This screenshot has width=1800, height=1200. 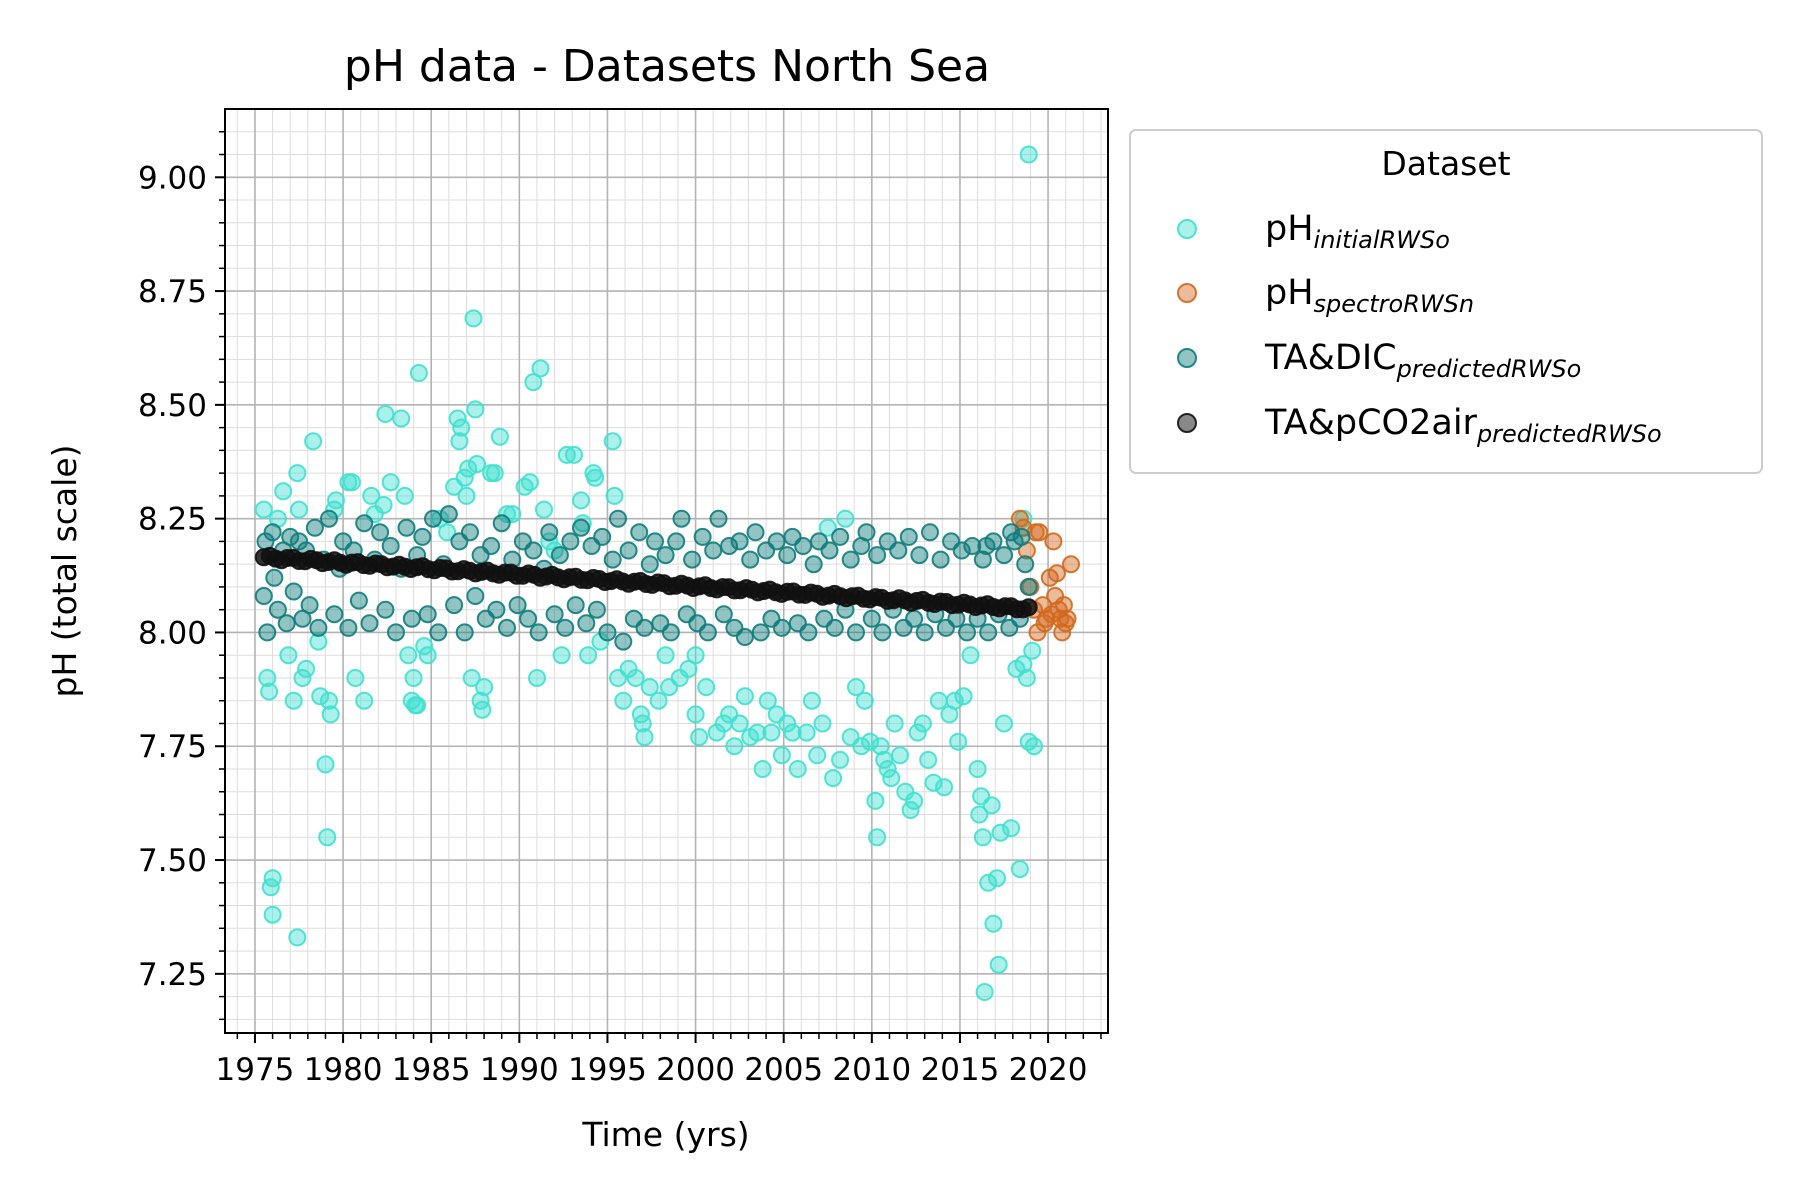 What do you see at coordinates (1382, 240) in the screenshot?
I see `legend-entry-subscript: initialRWSo` at bounding box center [1382, 240].